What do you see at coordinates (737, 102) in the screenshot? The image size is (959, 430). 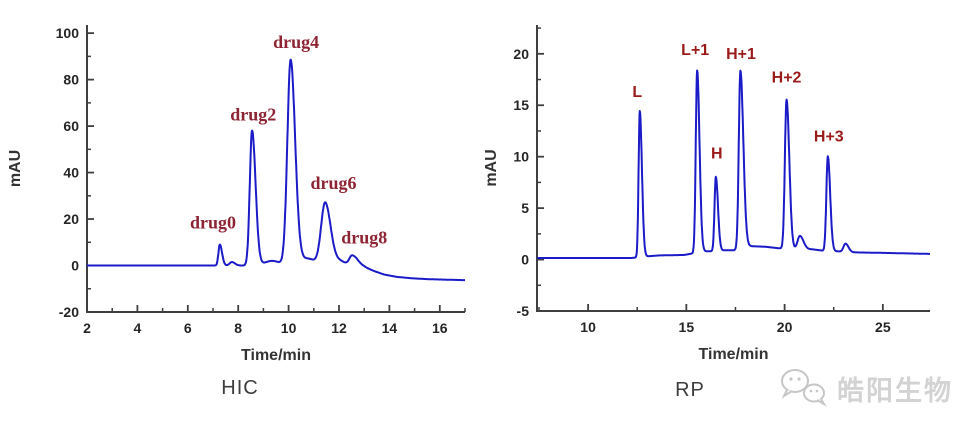 I see `rp-peak-labels: L L+1 H H+1 H+2 H+3` at bounding box center [737, 102].